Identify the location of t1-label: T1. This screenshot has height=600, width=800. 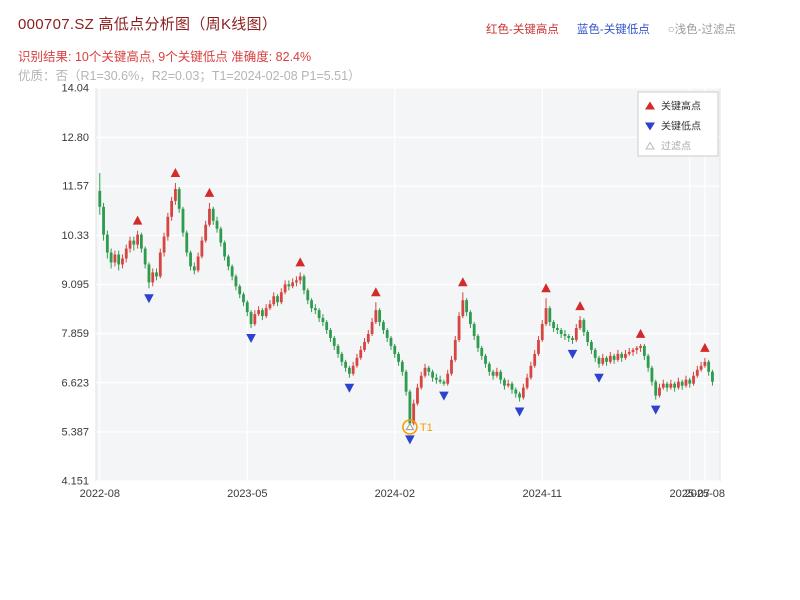
(426, 428).